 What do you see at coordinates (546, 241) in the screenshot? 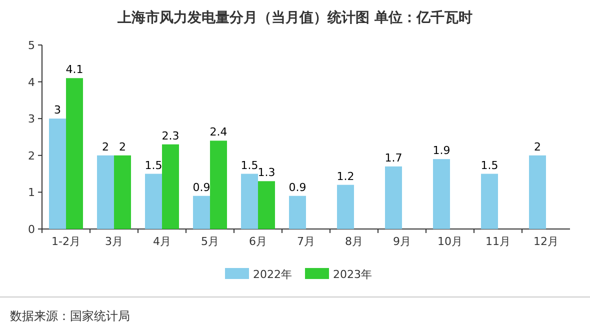
I see `x-tick-label: 12月` at bounding box center [546, 241].